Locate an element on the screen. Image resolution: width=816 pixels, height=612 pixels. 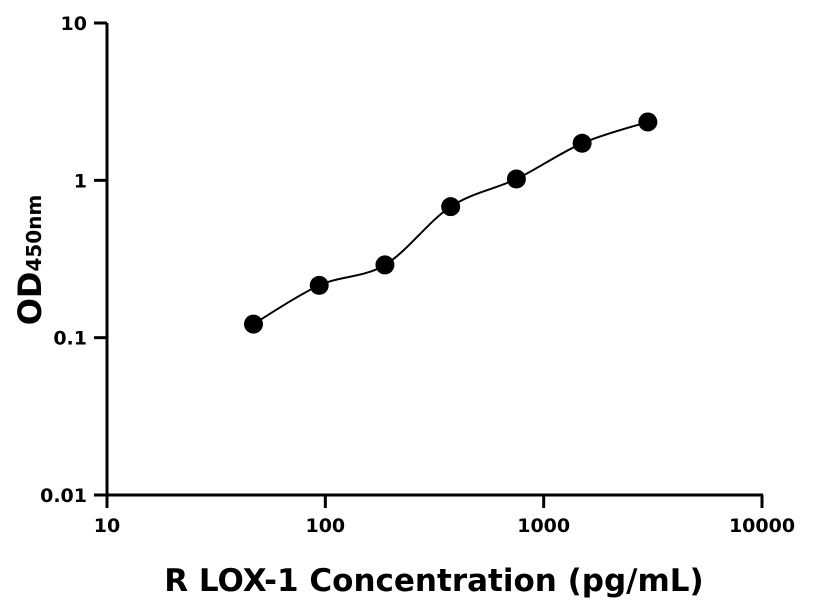
y-tick-label: 10 is located at coordinates (74, 24).